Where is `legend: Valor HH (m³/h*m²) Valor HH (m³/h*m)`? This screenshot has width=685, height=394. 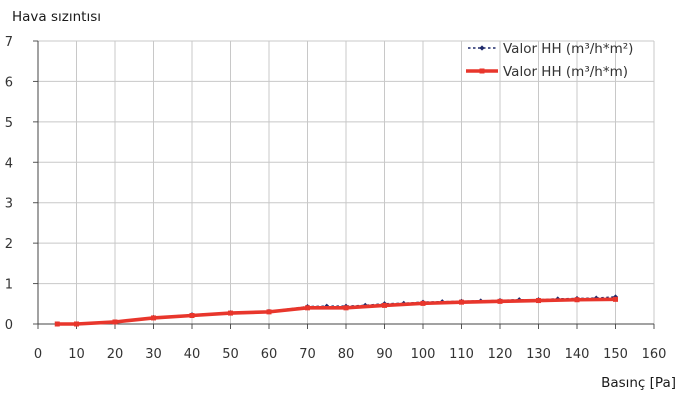
legend: Valor HH (m³/h*m²) Valor HH (m³/h*m) is located at coordinates (549, 60).